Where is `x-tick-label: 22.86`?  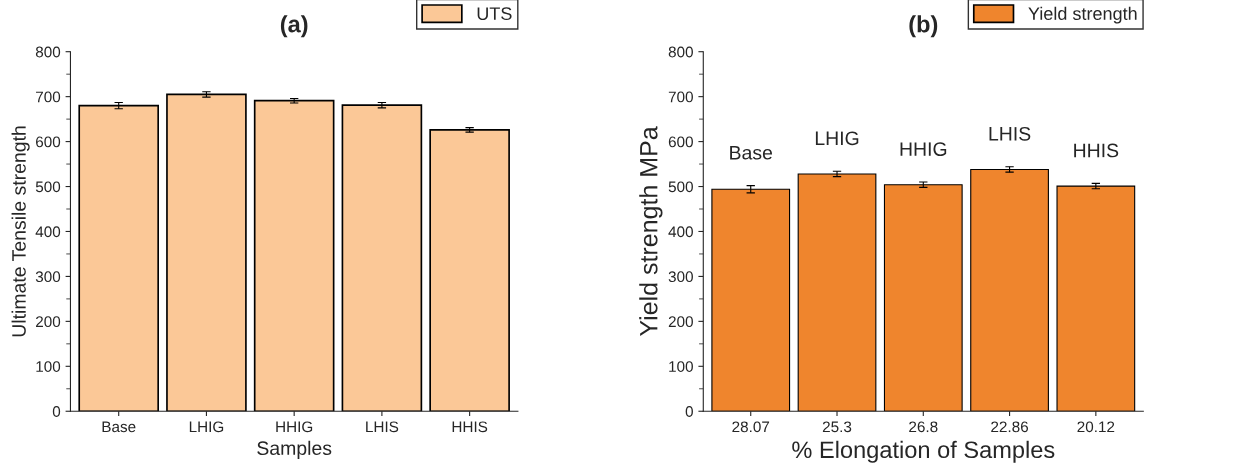 x-tick-label: 22.86 is located at coordinates (1010, 427).